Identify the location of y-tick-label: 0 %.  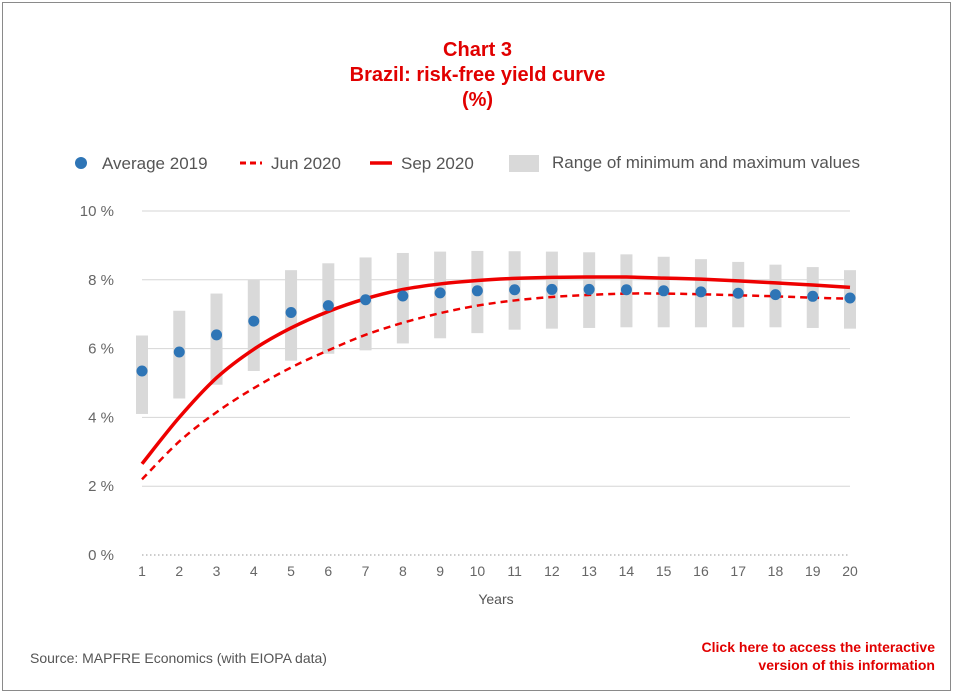
(101, 555).